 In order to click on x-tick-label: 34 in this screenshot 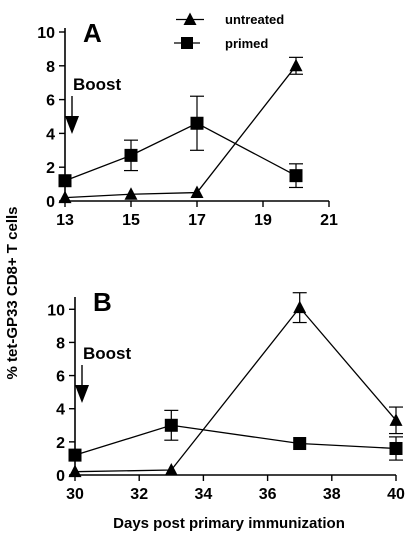, I will do `click(204, 494)`.